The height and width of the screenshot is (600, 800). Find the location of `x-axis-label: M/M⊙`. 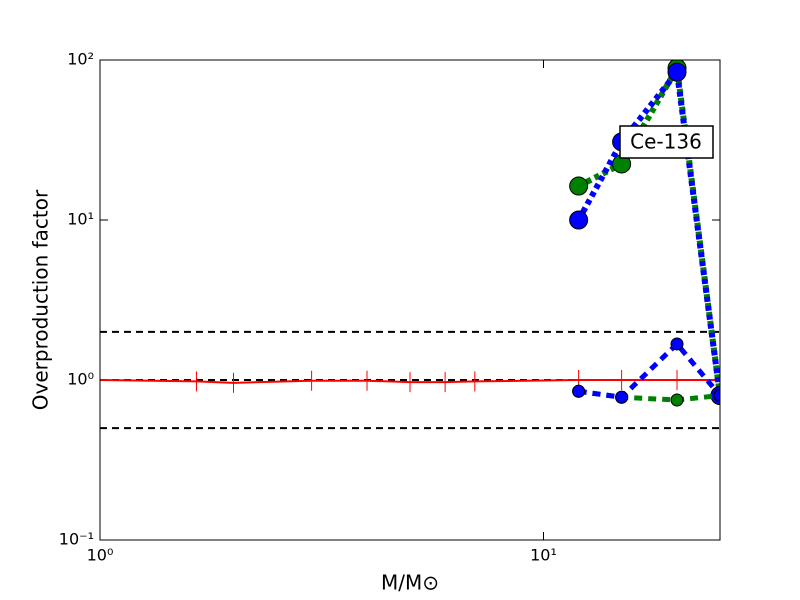

x-axis-label: M/M⊙ is located at coordinates (410, 583).